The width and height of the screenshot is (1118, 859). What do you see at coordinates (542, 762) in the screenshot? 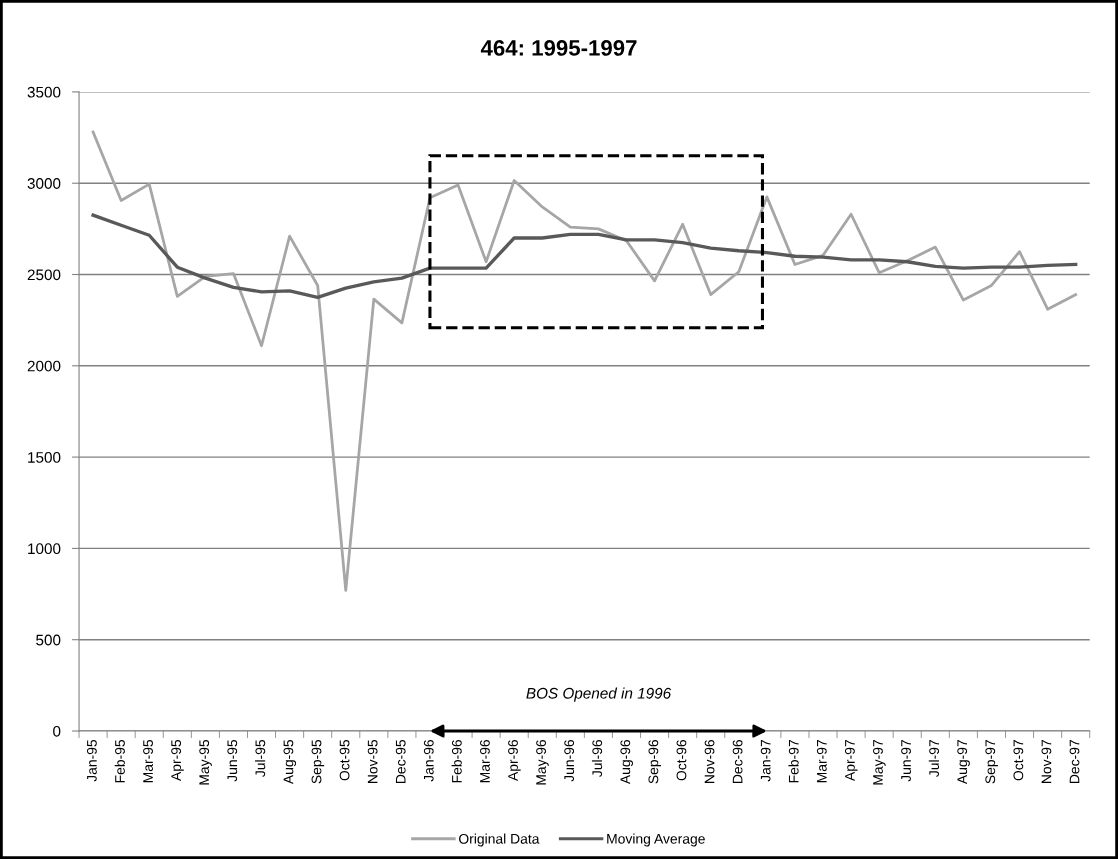
I see `x-tick-label: May-96` at bounding box center [542, 762].